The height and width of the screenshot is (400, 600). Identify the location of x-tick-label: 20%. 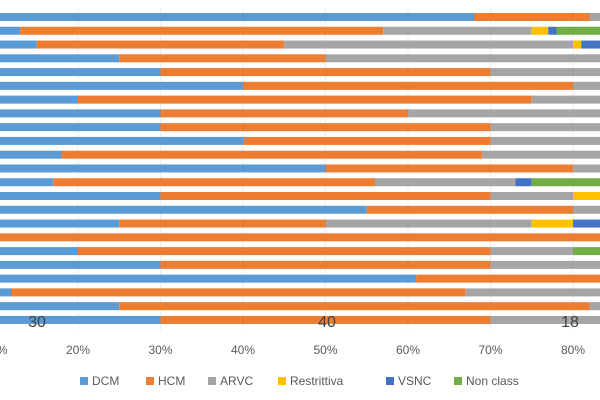
(78, 350).